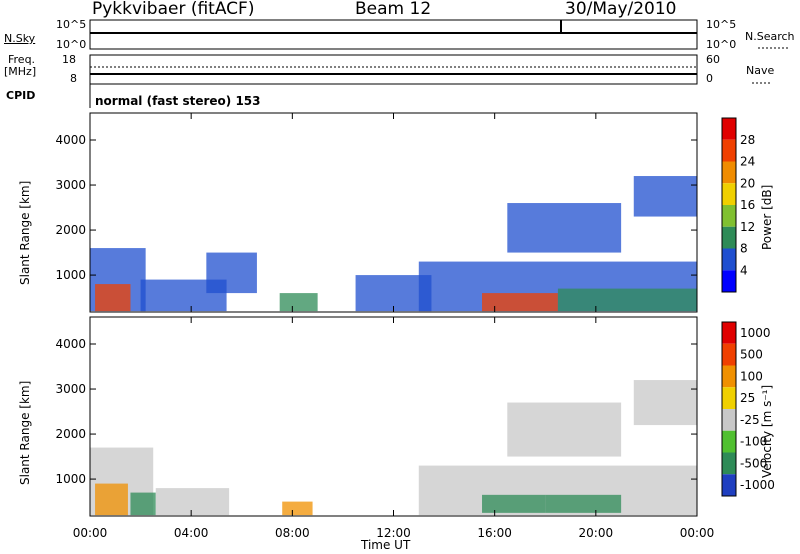 Image resolution: width=800 pixels, height=554 pixels. Describe the element at coordinates (393, 533) in the screenshot. I see `x-tick-label: 12:00` at that location.